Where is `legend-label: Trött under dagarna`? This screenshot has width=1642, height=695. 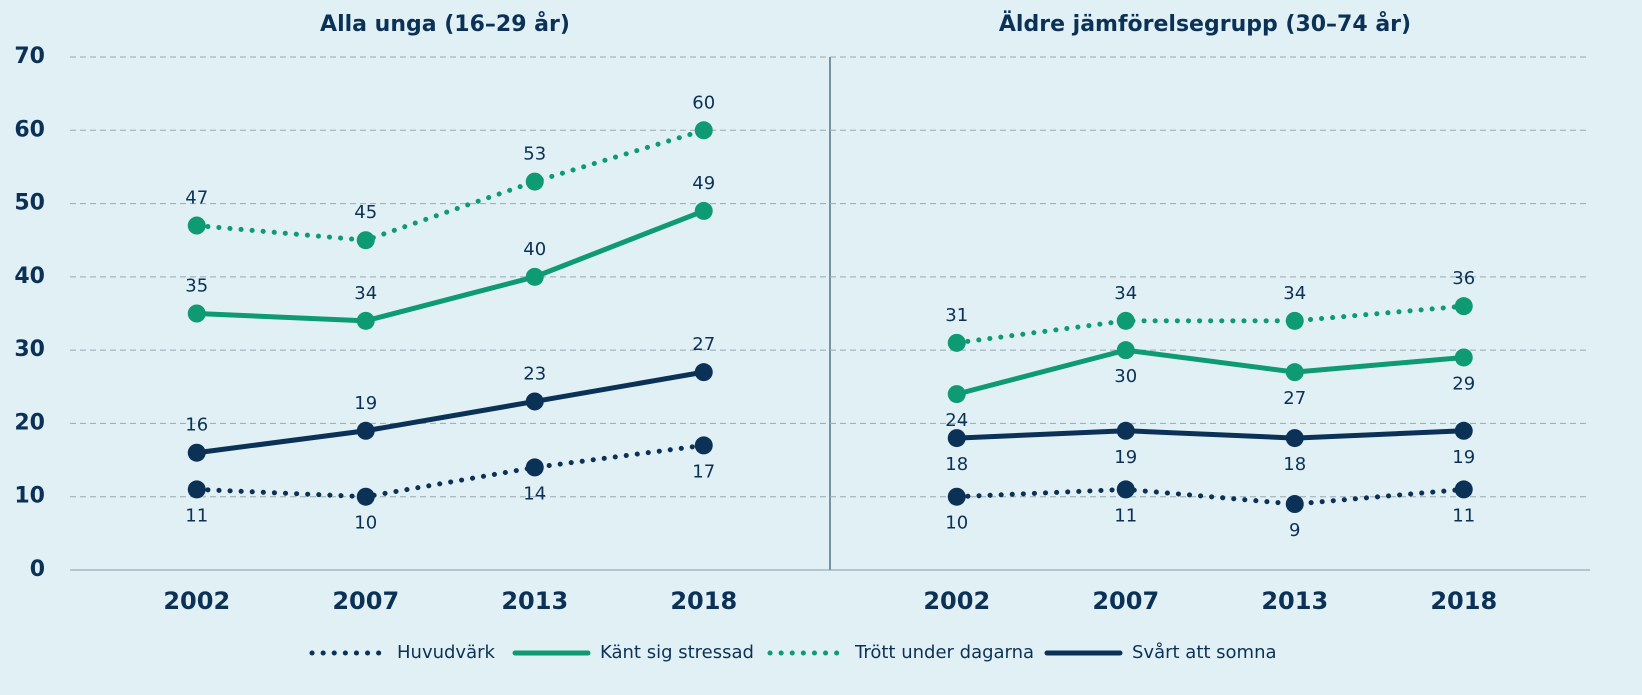 legend-label: Trött under dagarna is located at coordinates (944, 652).